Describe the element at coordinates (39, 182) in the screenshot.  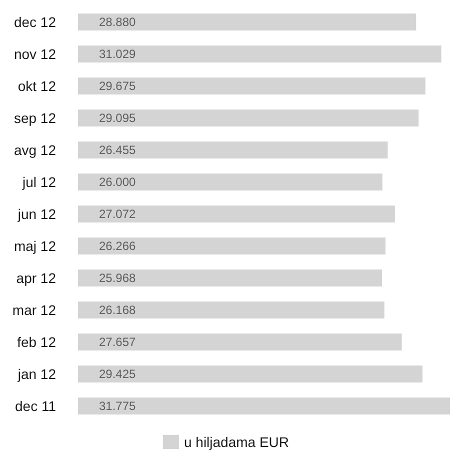
I see `y-tick-label: jul 12` at that location.